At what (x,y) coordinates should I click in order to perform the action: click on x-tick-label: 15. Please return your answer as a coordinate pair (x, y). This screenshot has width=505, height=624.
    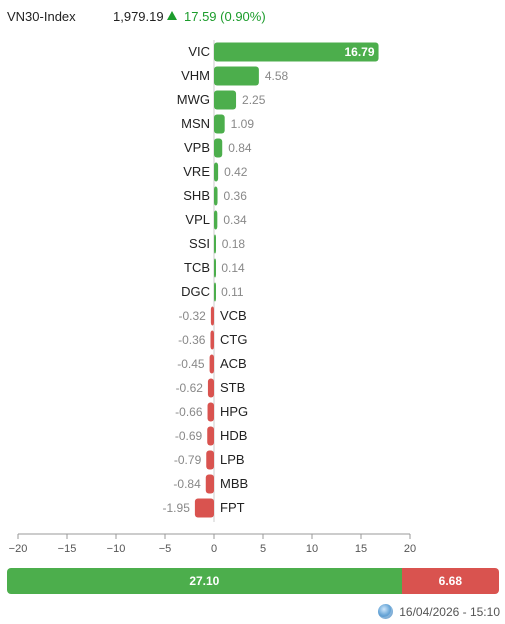
    Looking at the image, I should click on (361, 549).